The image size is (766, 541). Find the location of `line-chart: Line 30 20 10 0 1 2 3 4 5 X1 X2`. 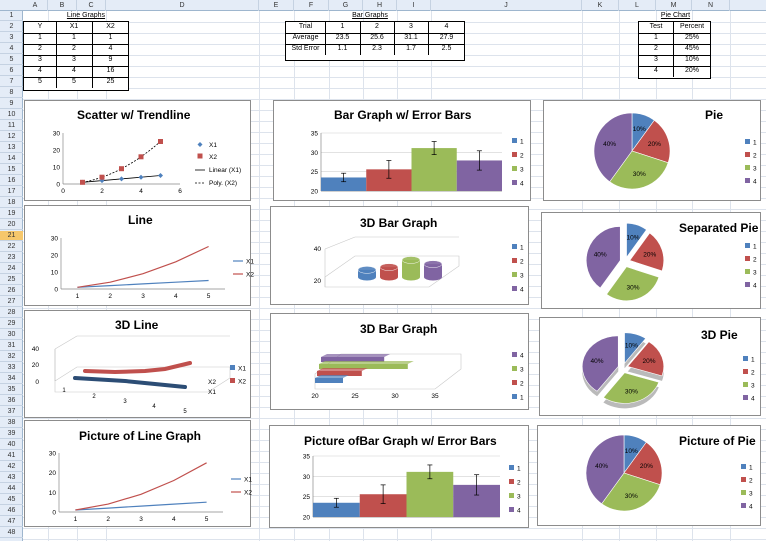

line-chart: Line 30 20 10 0 1 2 3 4 5 X1 X2 is located at coordinates (139, 255).